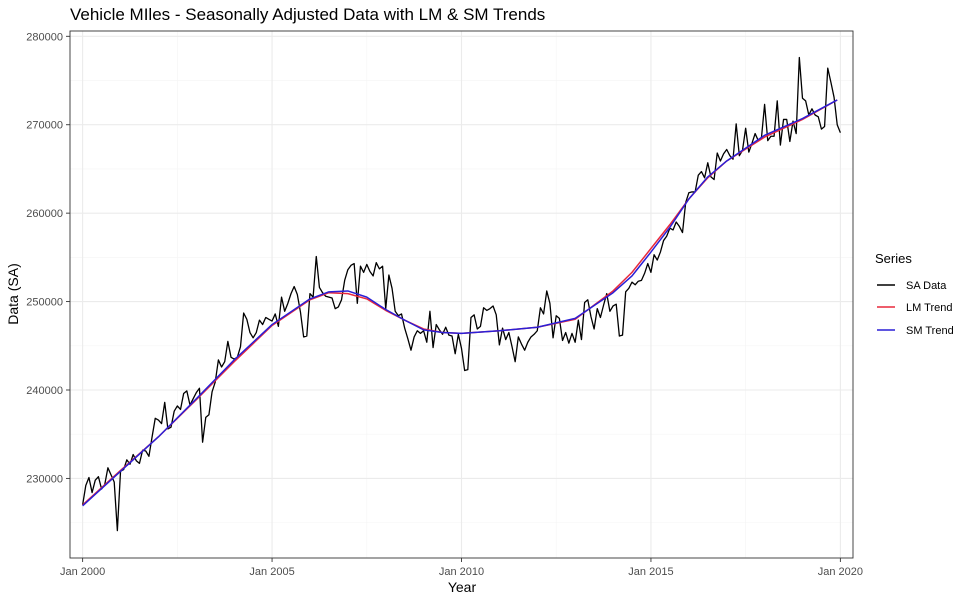  Describe the element at coordinates (930, 331) in the screenshot. I see `legend-label-sm-trend: SM Trend` at that location.